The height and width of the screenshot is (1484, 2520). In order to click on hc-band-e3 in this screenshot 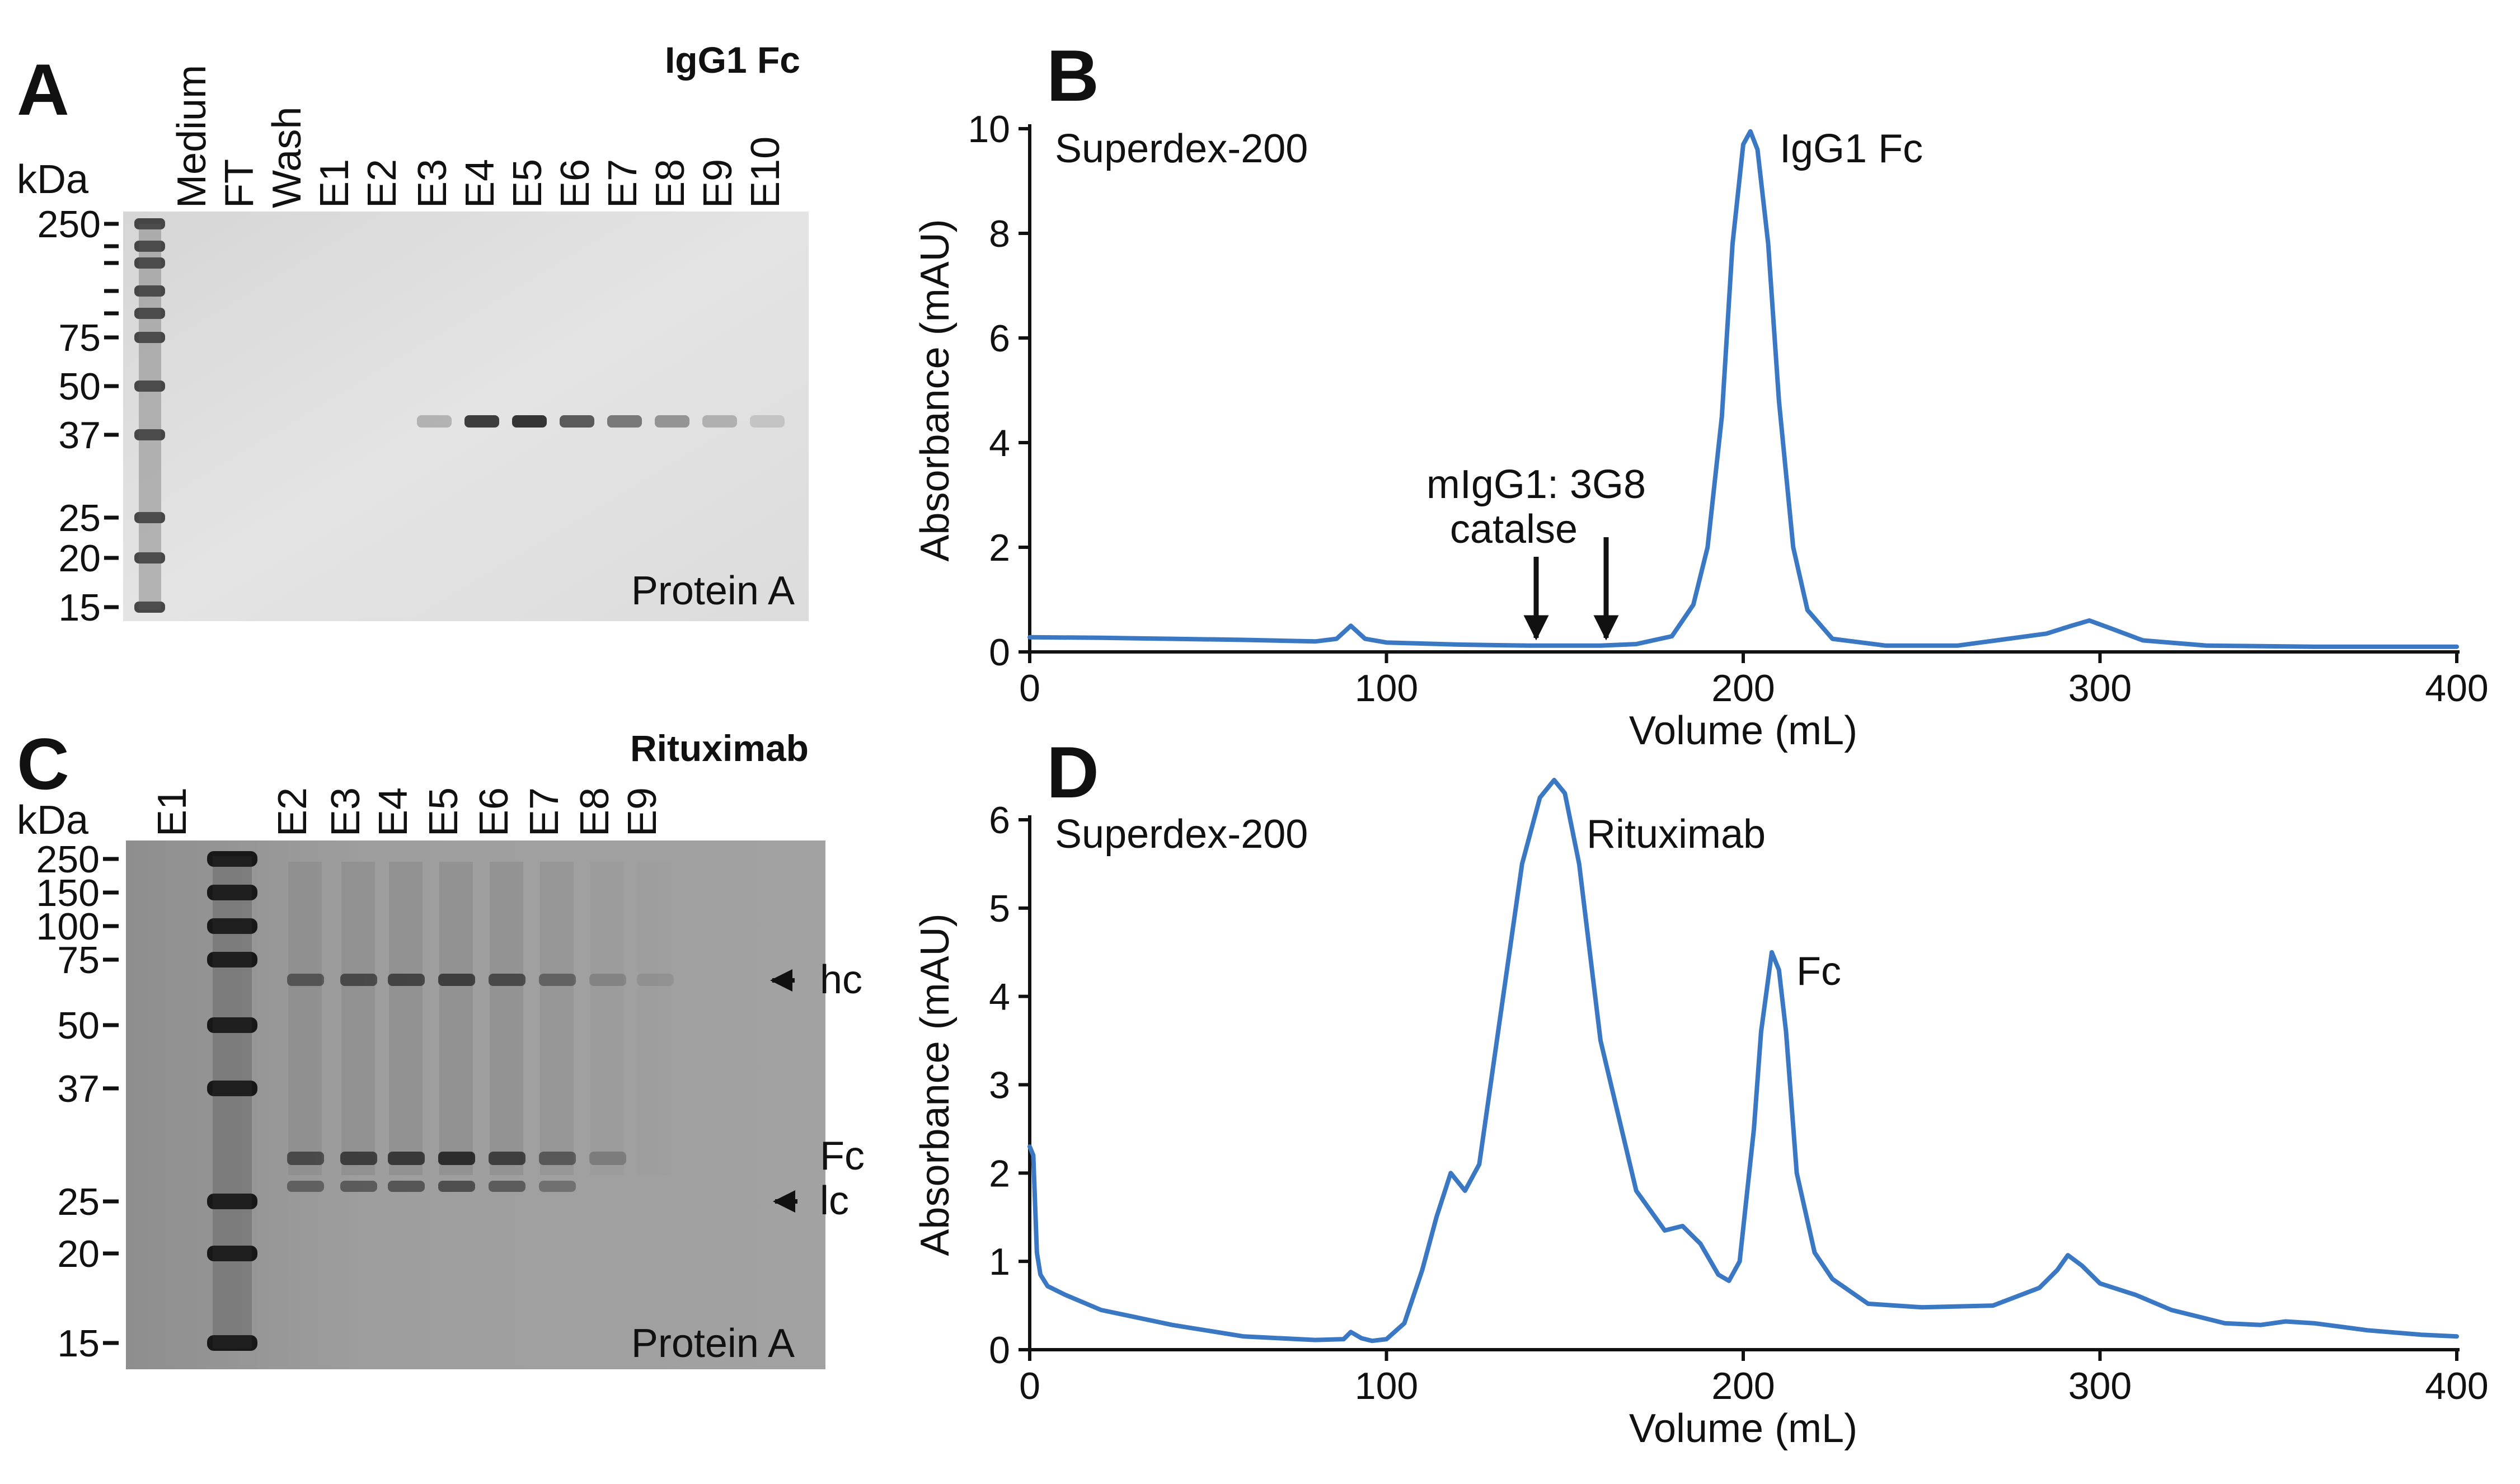, I will do `click(359, 980)`.